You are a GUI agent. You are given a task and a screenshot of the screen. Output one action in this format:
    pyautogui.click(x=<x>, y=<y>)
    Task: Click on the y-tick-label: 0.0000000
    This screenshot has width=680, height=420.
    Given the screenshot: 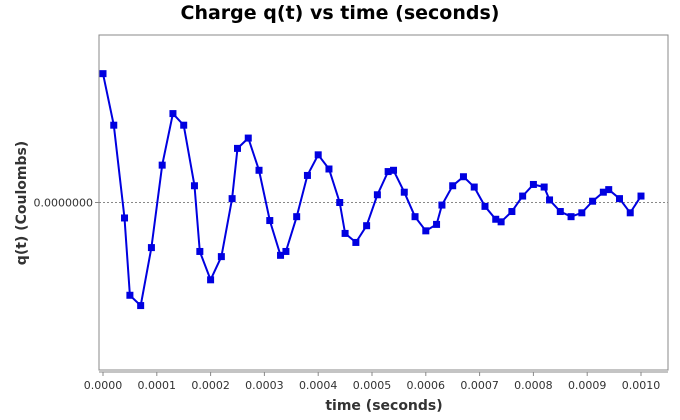 What is the action you would take?
    pyautogui.click(x=64, y=203)
    